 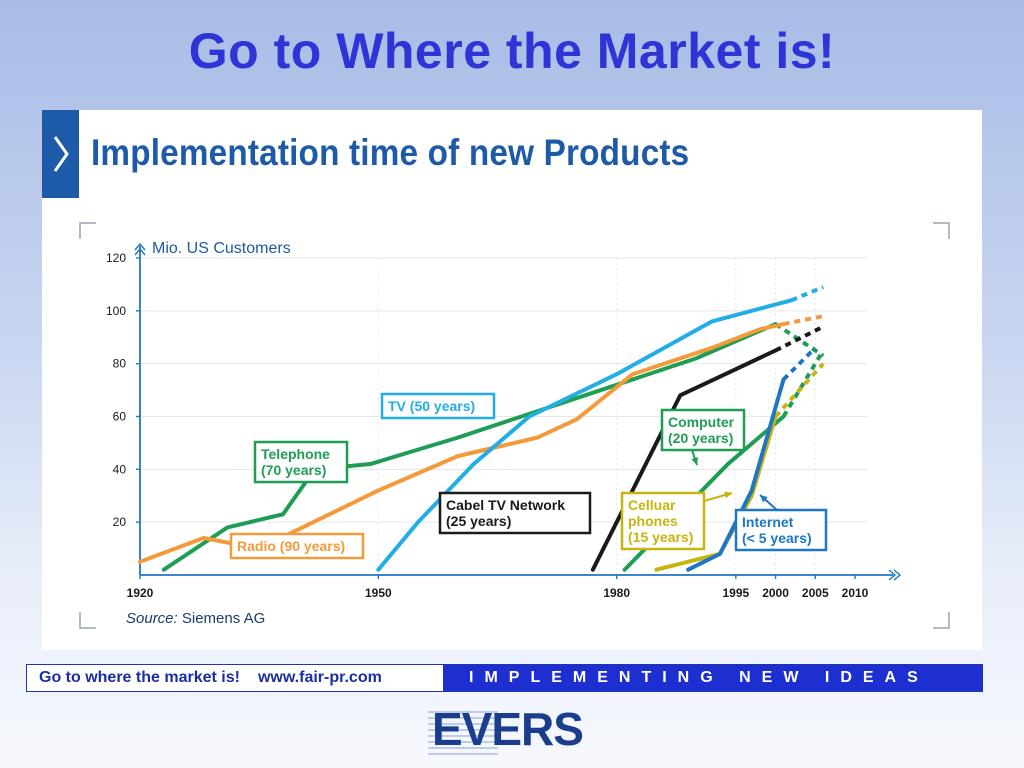 I want to click on y-tick-label: 20, so click(x=120, y=522).